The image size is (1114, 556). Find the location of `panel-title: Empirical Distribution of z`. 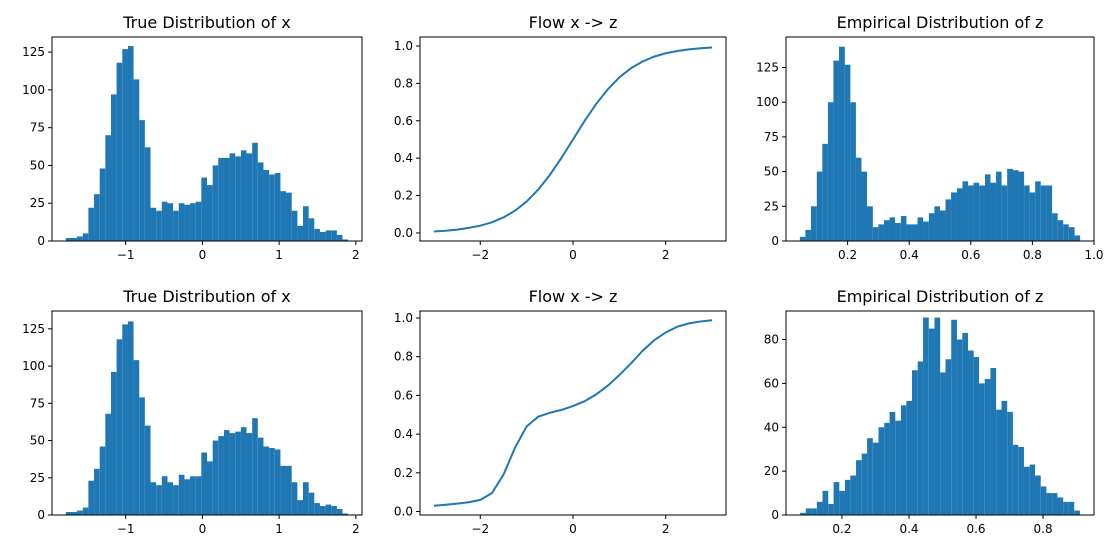

panel-title: Empirical Distribution of z is located at coordinates (940, 22).